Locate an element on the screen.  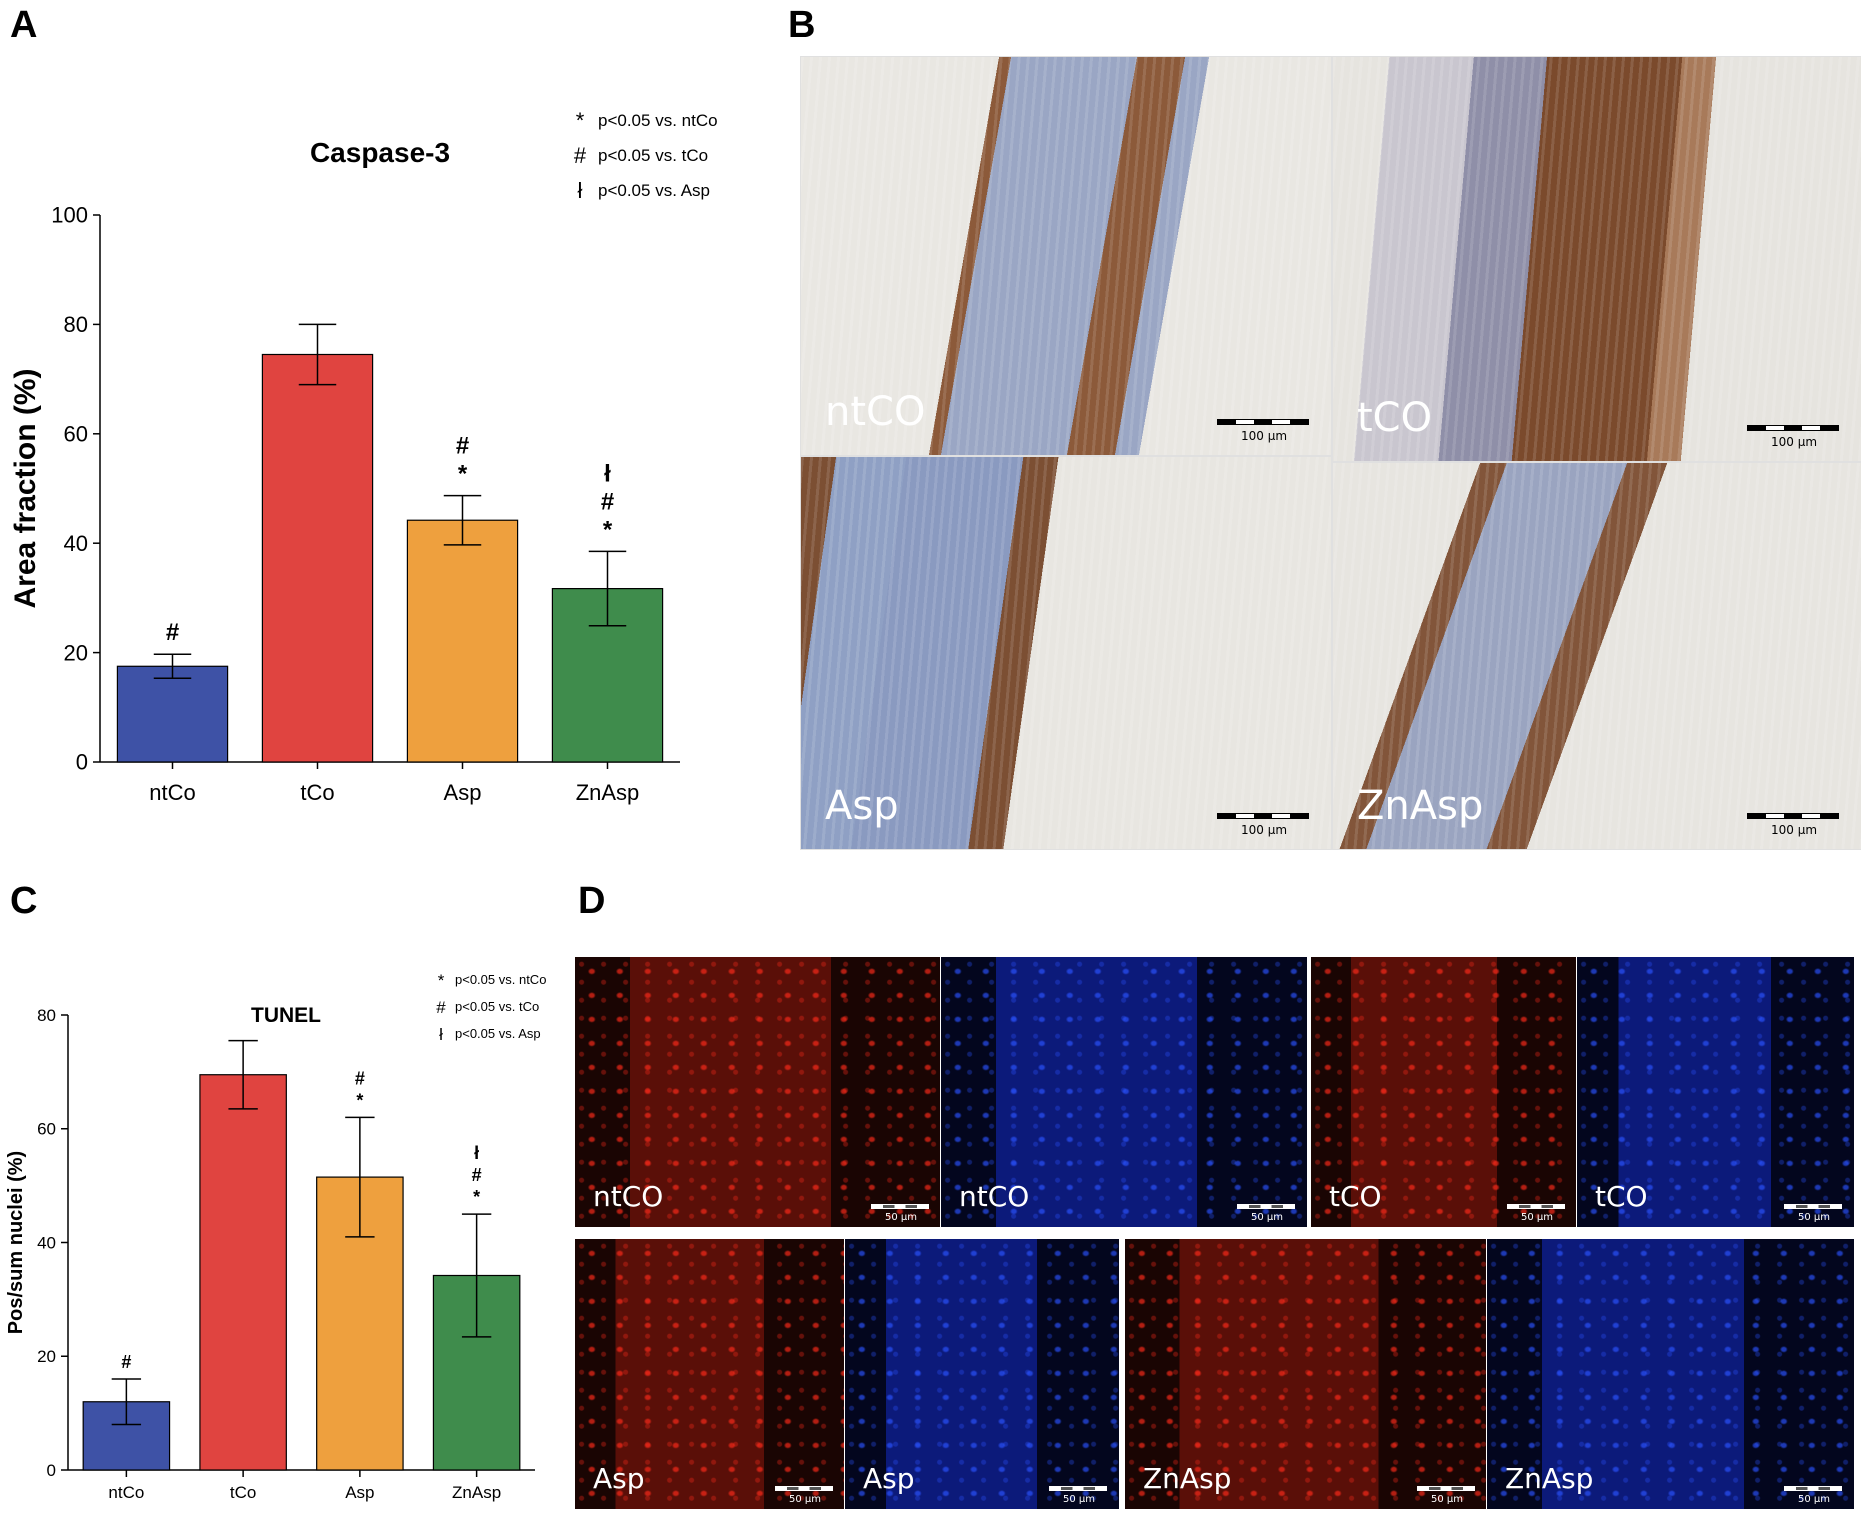
micrograph-ntco: ntCO 100 μm is located at coordinates (1066, 256).